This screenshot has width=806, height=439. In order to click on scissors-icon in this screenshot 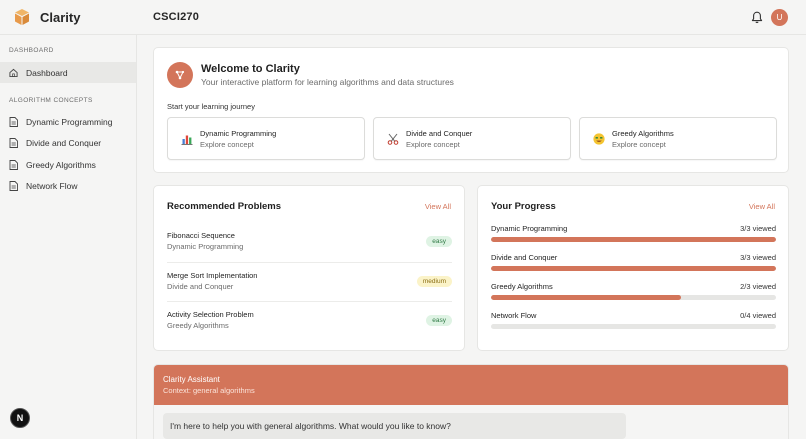, I will do `click(393, 139)`.